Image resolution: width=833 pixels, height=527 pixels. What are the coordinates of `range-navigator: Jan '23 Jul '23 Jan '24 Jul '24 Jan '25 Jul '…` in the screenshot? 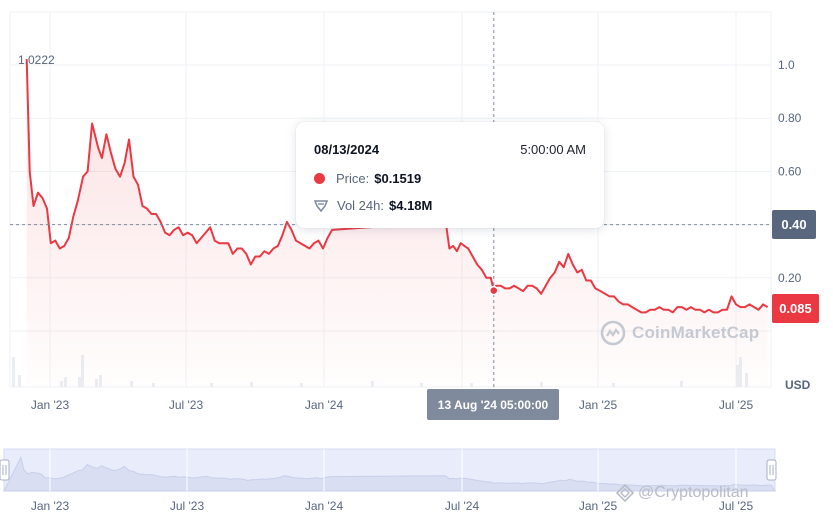 It's located at (388, 480).